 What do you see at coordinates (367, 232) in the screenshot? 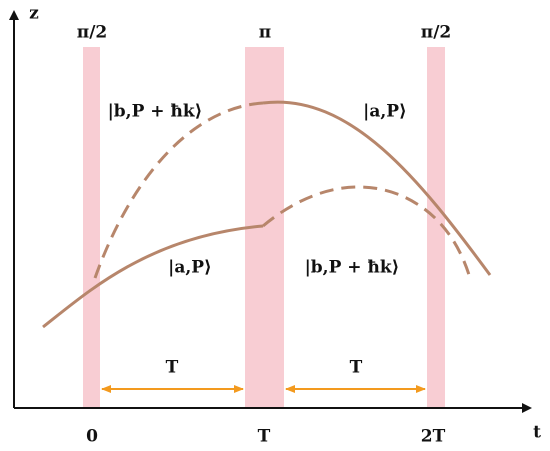
I see `lower-path-dashed` at bounding box center [367, 232].